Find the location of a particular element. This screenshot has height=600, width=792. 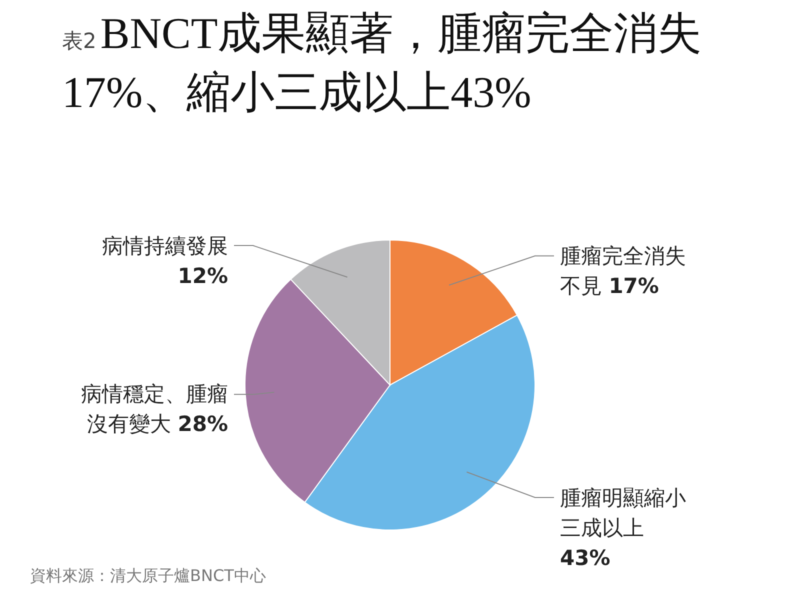

data-label: 17% is located at coordinates (633, 286).